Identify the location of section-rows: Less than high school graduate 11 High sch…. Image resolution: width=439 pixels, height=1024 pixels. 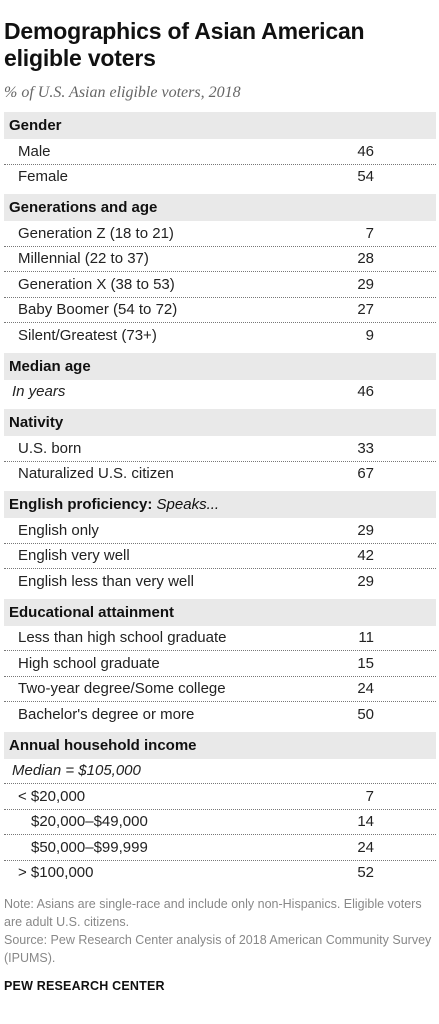
(220, 676).